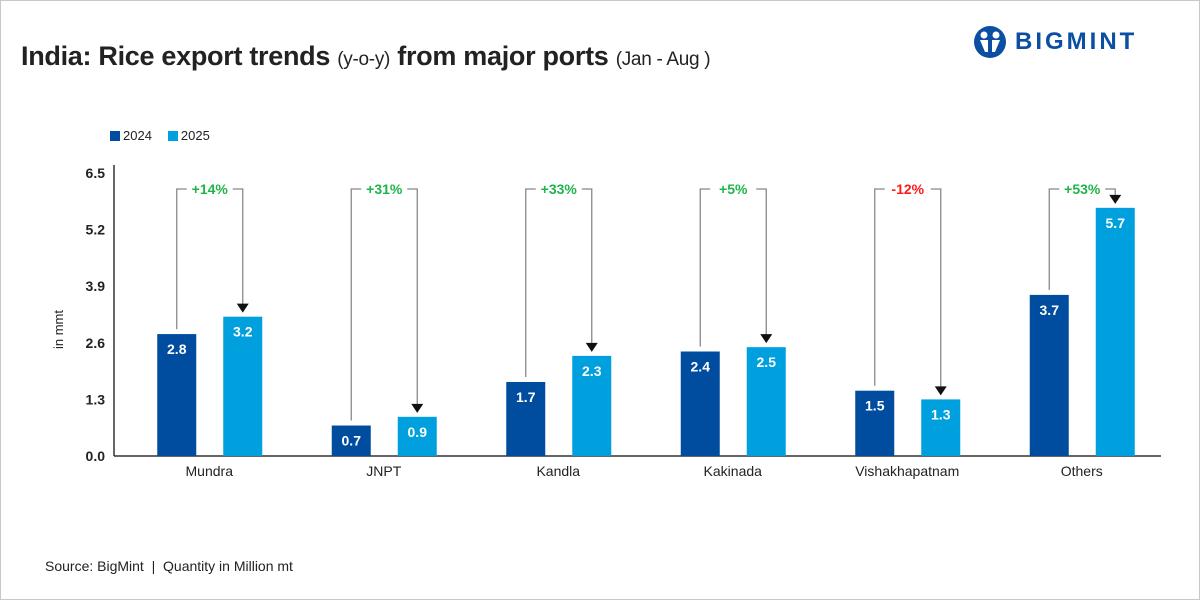 This screenshot has height=600, width=1200. What do you see at coordinates (1049, 375) in the screenshot?
I see `bar-2024-others` at bounding box center [1049, 375].